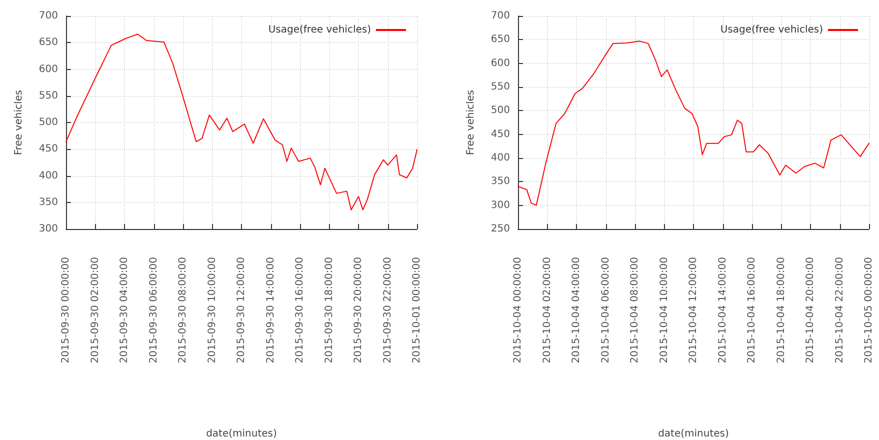  Describe the element at coordinates (183, 310) in the screenshot. I see `x-tick-label: 2015-09-30 08:00:00` at that location.